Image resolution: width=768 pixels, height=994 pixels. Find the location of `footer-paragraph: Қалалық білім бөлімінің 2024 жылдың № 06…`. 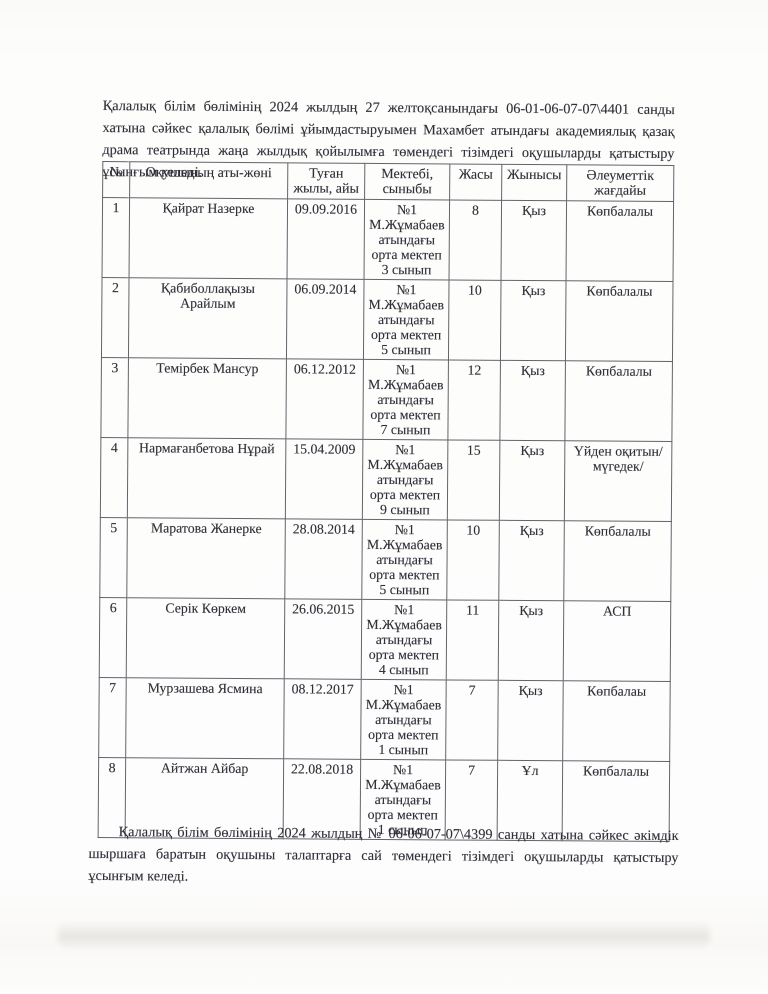

footer-paragraph: Қалалық білім бөлімінің 2024 жылдың № 06… is located at coordinates (383, 854).